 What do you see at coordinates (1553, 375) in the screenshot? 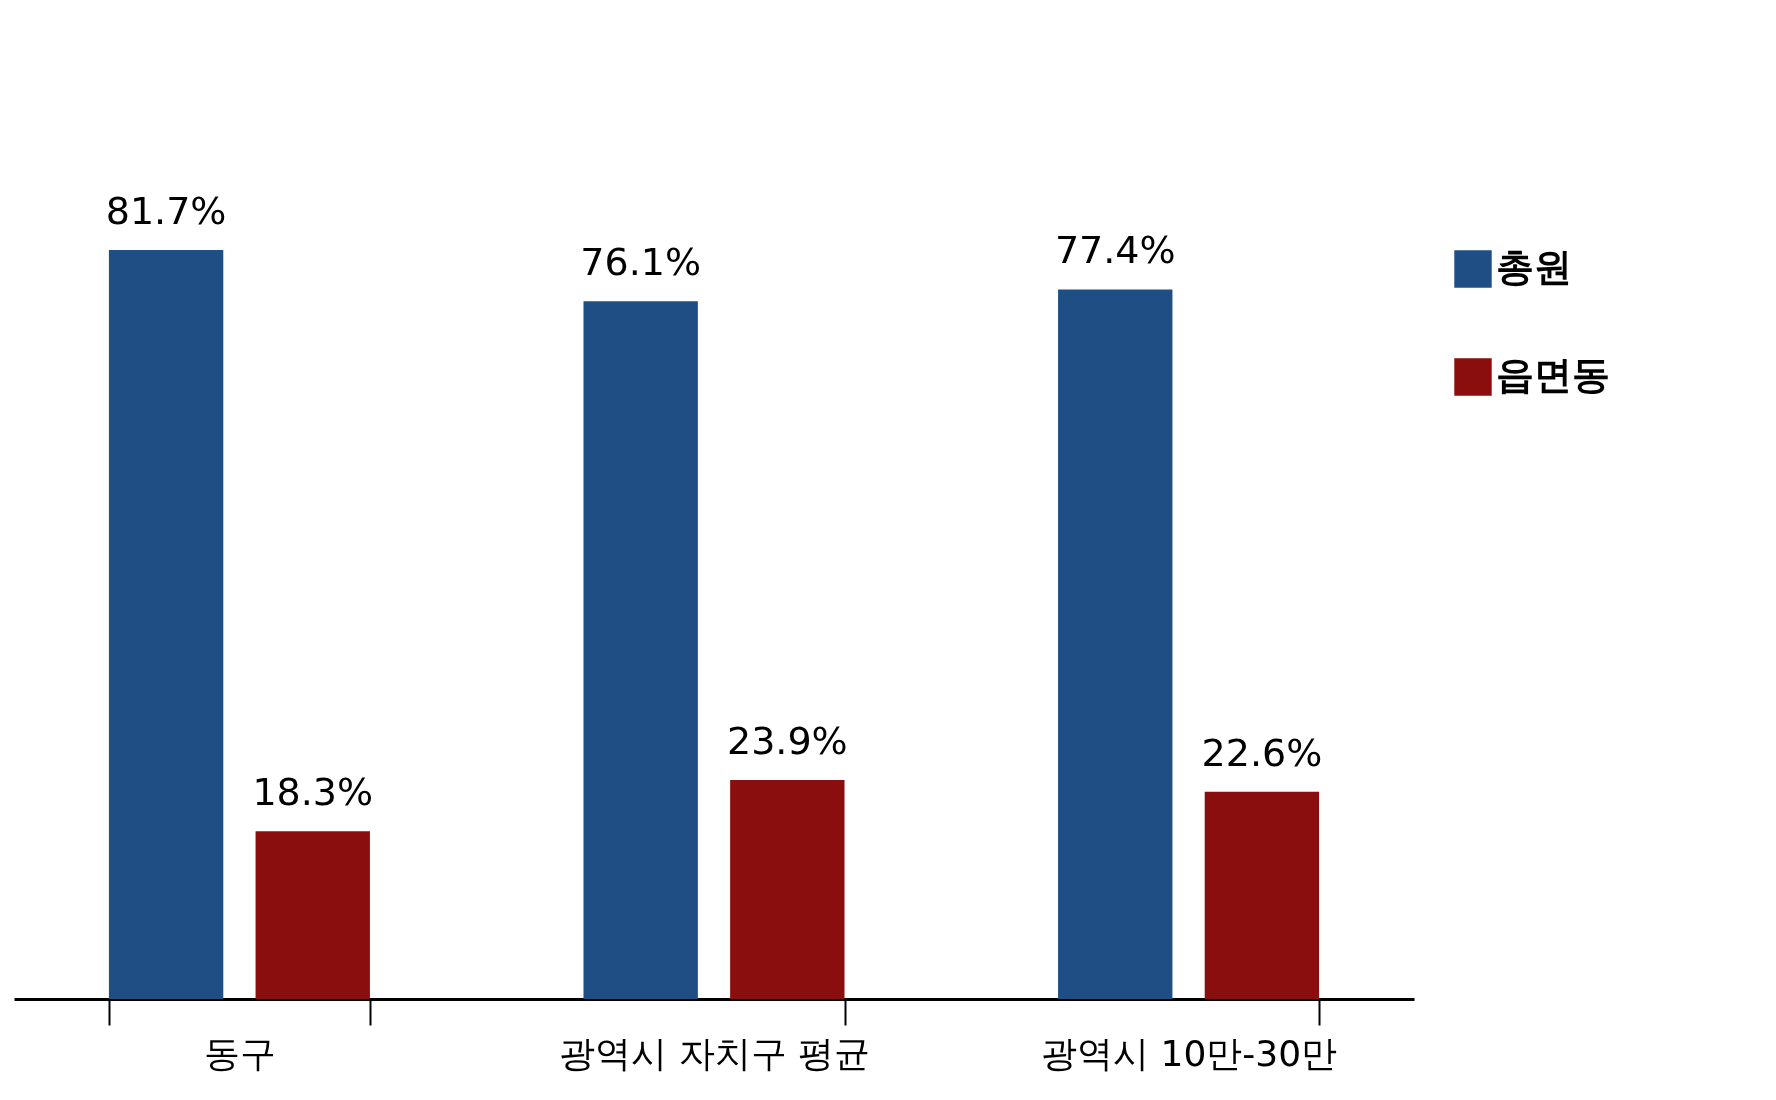
I see `legend-label: 읍면동` at bounding box center [1553, 375].